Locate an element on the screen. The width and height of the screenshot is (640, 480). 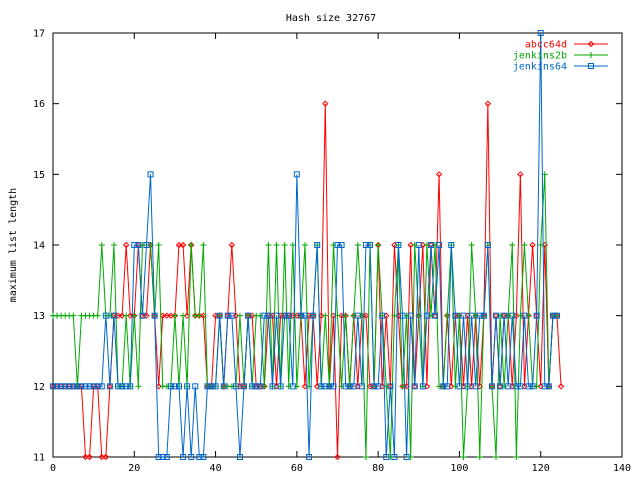
y-tick-label: 11 is located at coordinates (39, 458).